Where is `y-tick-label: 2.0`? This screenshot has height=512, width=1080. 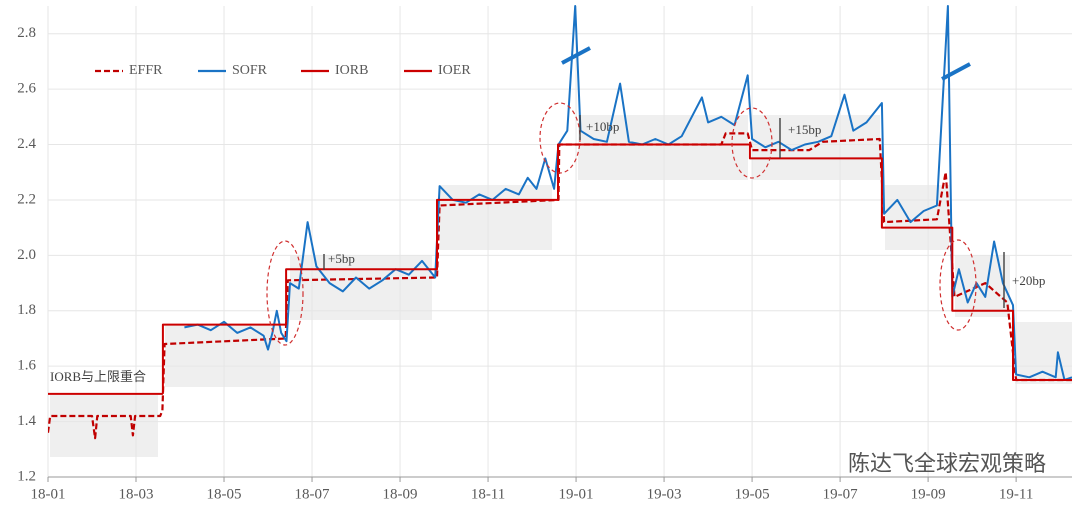 y-tick-label: 2.0 is located at coordinates (26, 255).